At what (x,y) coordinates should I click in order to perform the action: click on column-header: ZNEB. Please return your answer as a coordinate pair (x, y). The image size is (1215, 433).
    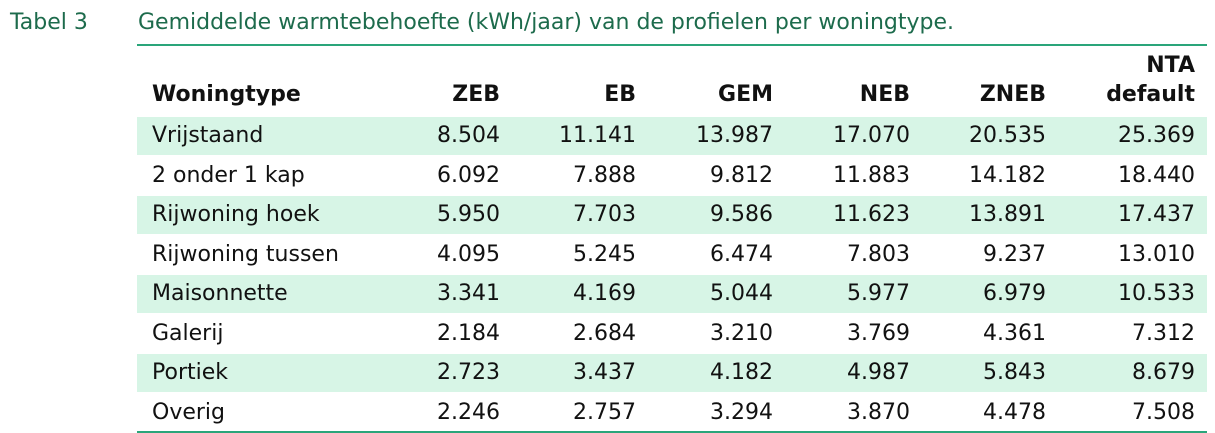
    Looking at the image, I should click on (1012, 94).